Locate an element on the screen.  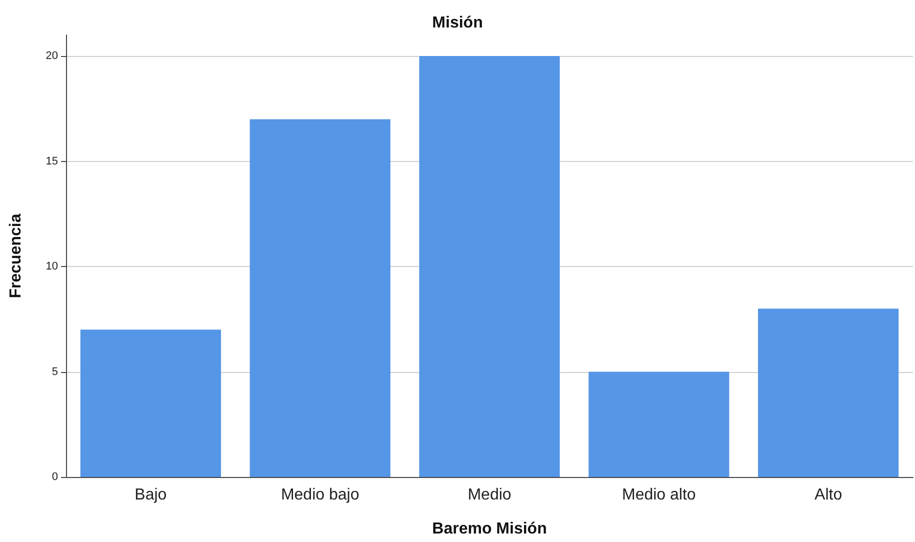
y-tick-label: 0 is located at coordinates (55, 477).